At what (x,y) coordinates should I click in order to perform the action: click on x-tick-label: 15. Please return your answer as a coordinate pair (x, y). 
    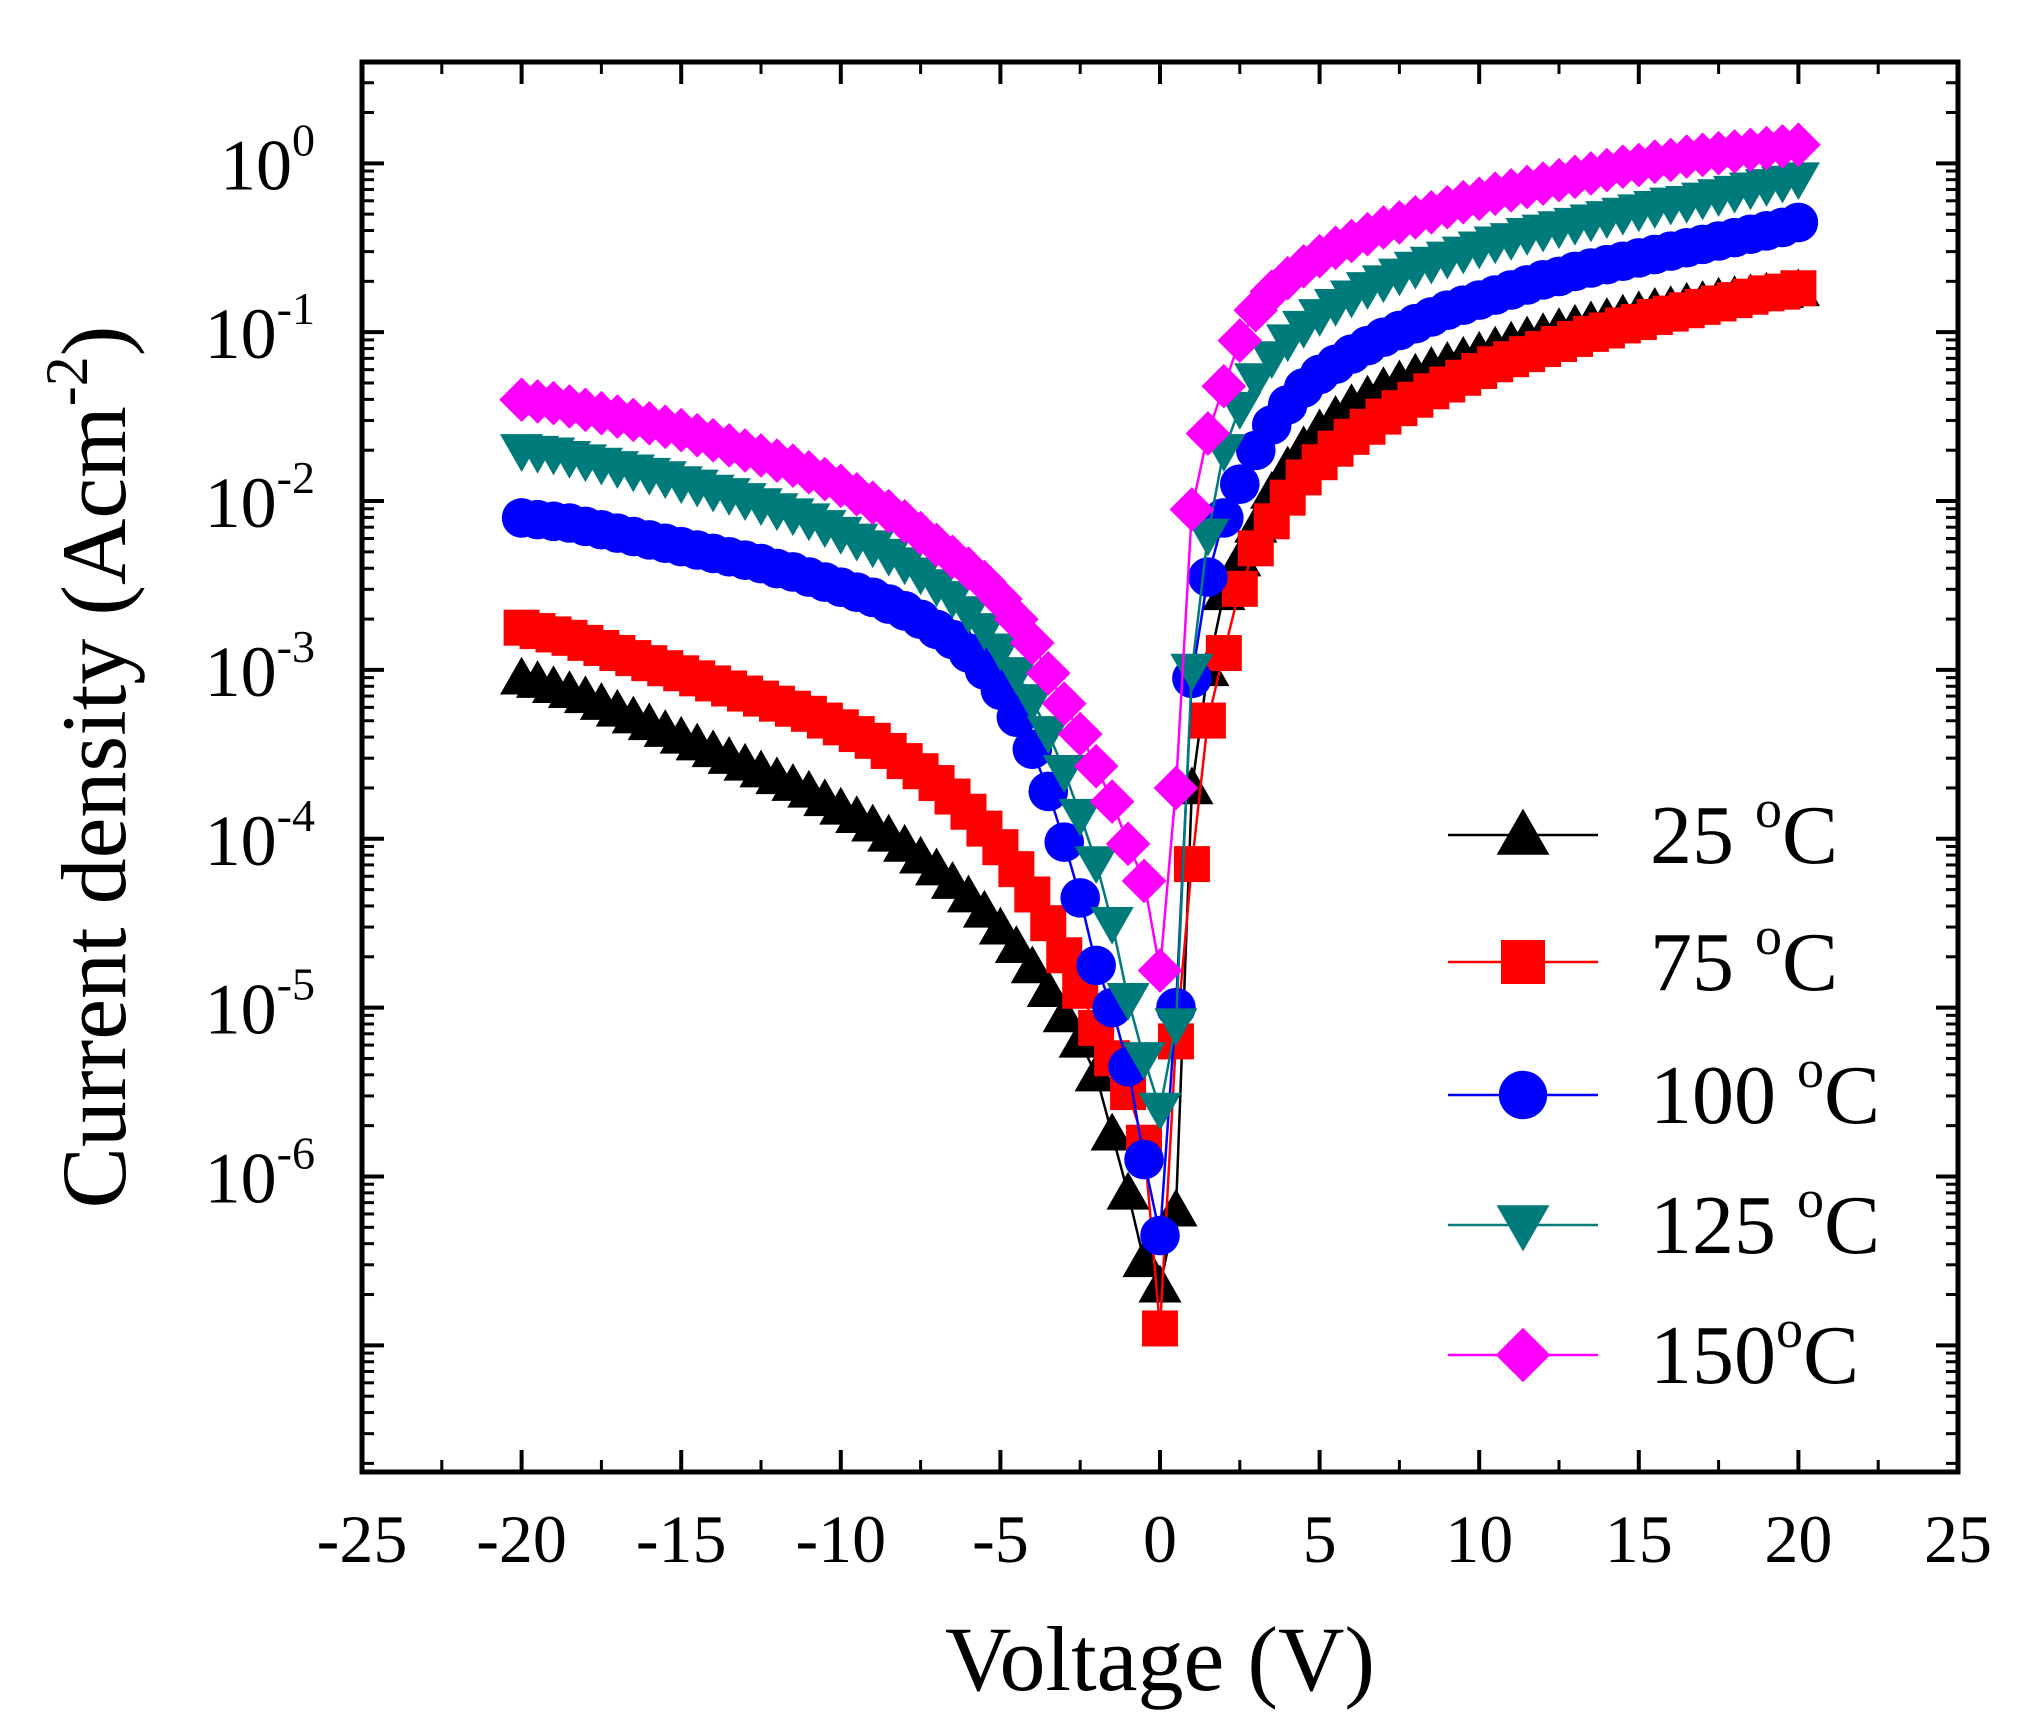
    Looking at the image, I should click on (1639, 1539).